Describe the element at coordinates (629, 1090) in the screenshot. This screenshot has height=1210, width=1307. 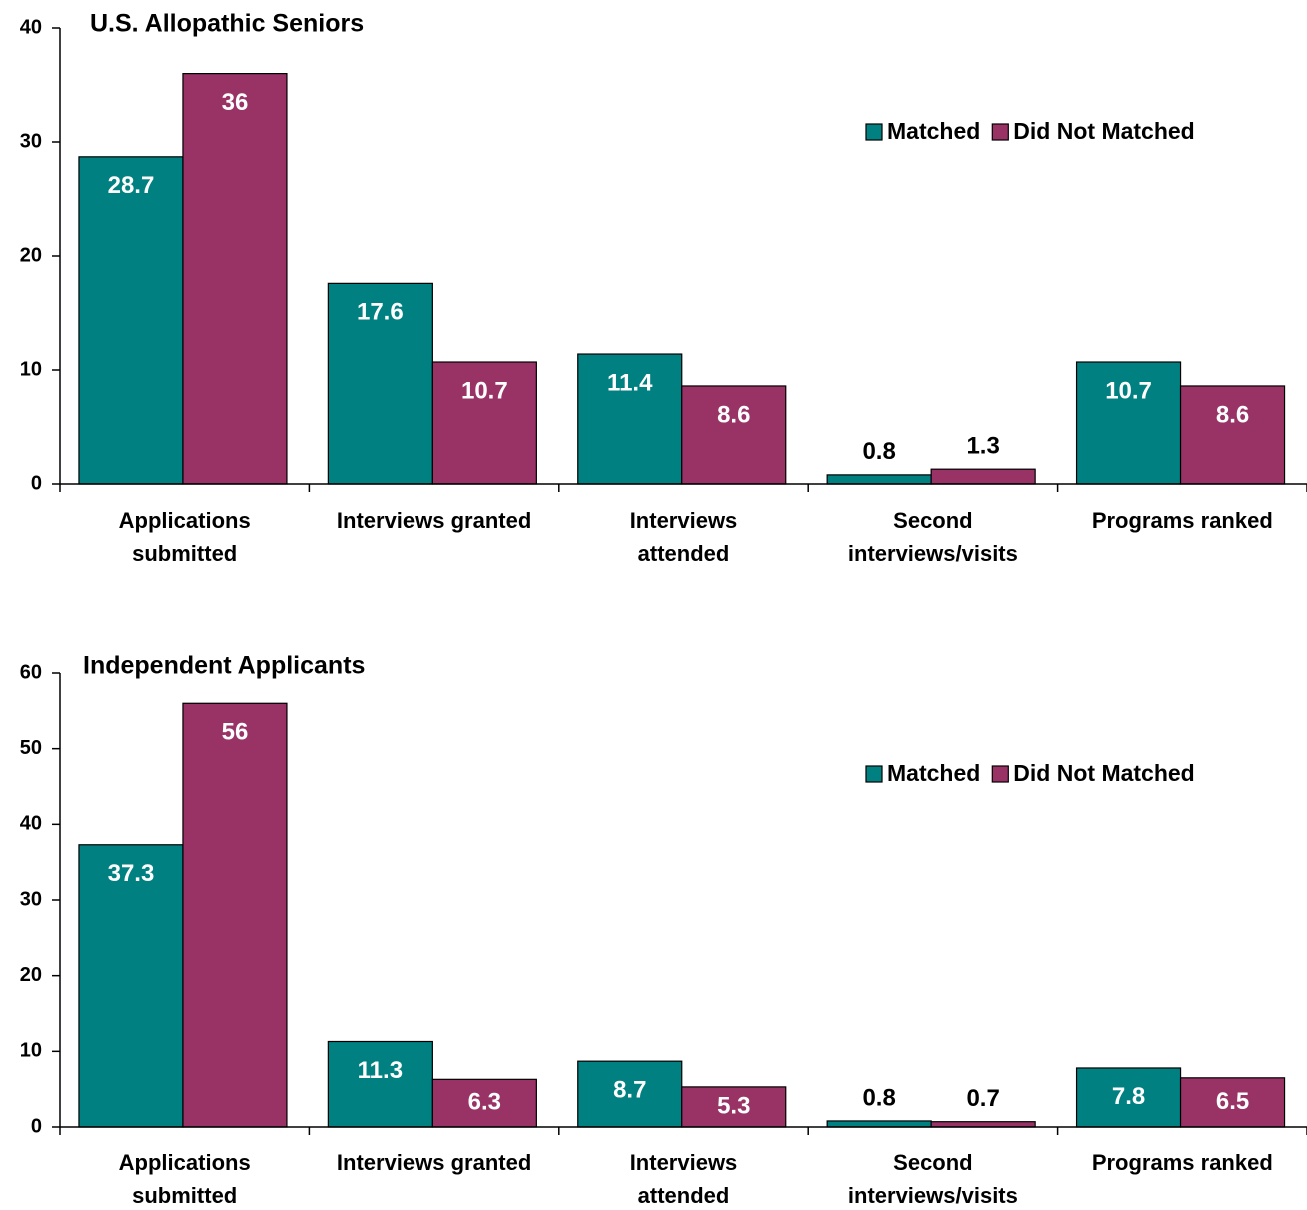
I see `data-label: 8.7` at that location.